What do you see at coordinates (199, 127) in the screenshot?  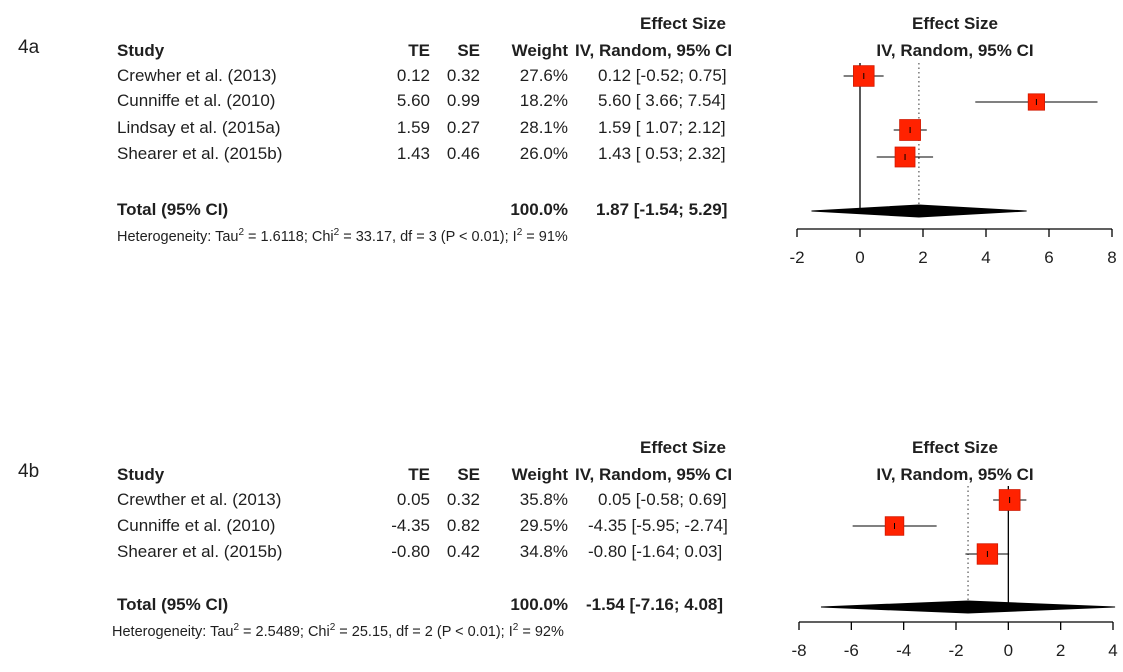 I see `study-name: Lindsay et al. (2015a)` at bounding box center [199, 127].